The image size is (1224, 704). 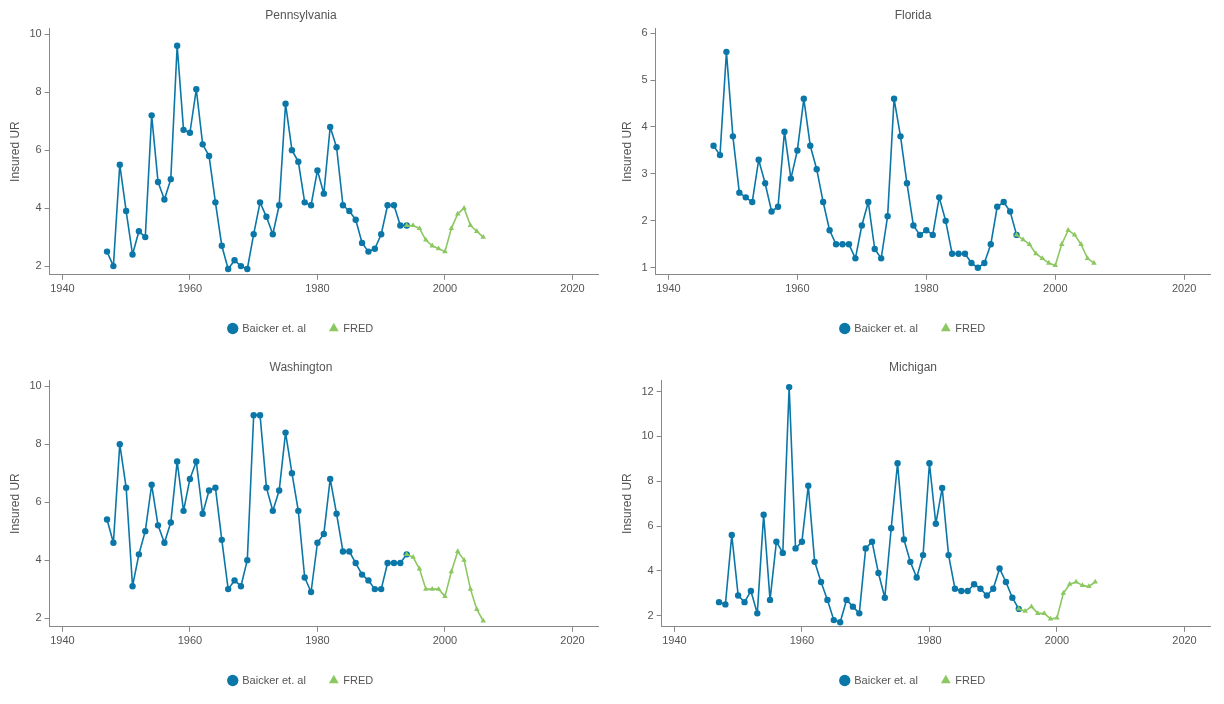 I want to click on chart-title: Michigan, so click(x=913, y=366).